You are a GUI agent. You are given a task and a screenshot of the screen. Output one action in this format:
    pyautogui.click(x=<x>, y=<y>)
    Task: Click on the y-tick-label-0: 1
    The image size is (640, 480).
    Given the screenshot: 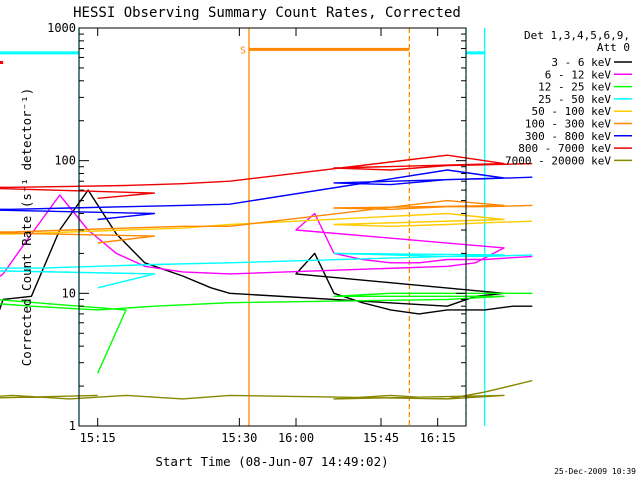 What is the action you would take?
    pyautogui.click(x=72, y=426)
    